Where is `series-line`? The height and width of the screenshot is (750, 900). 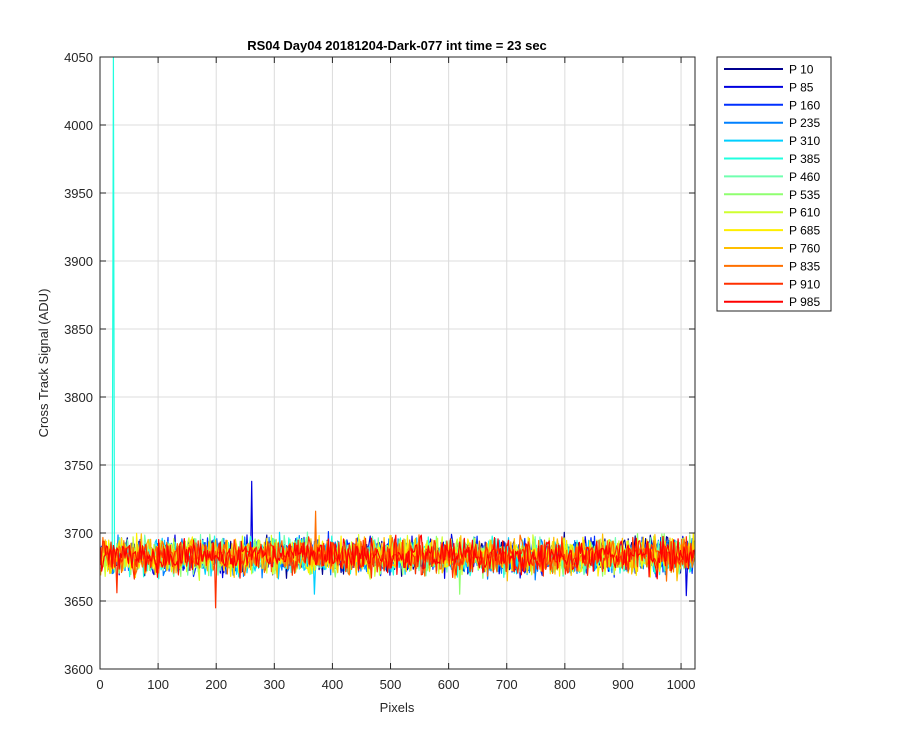 series-line is located at coordinates (397, 557).